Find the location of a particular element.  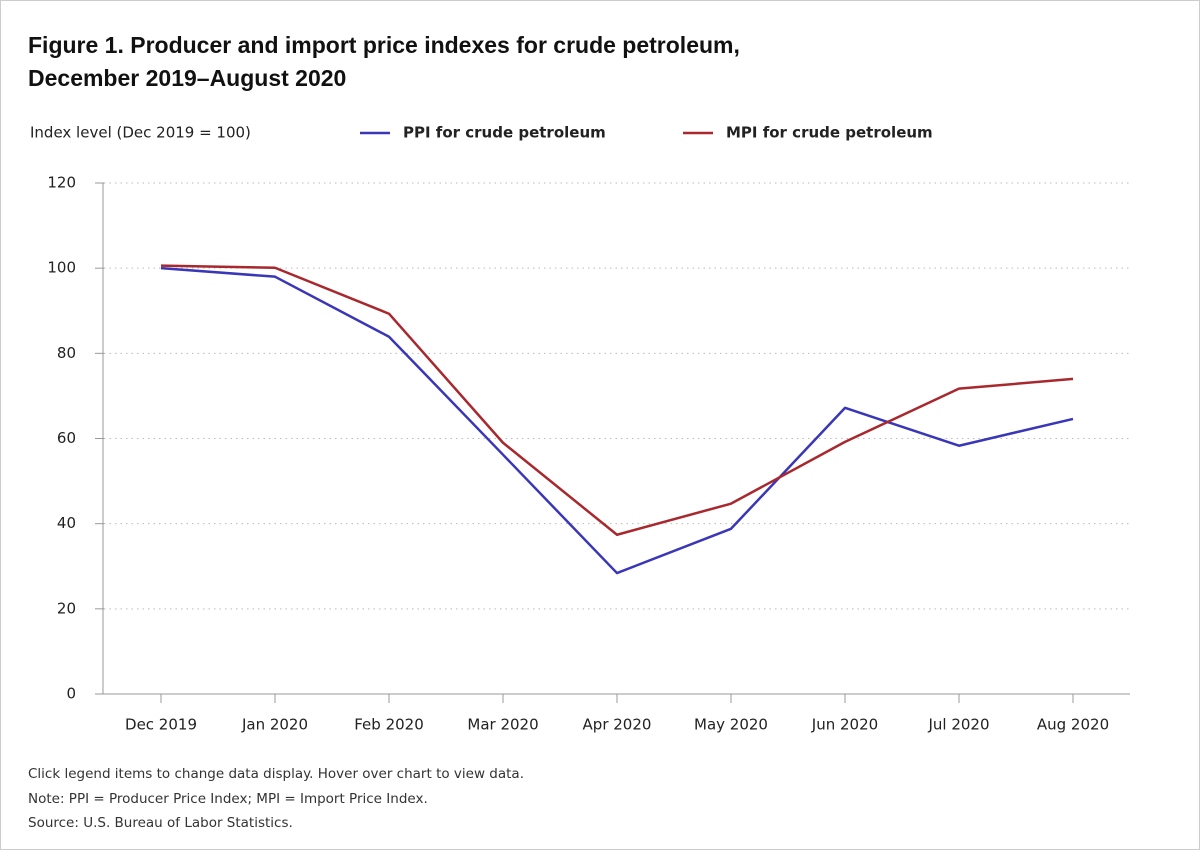

note: Source: U.S. Bureau of Labor Statistics. is located at coordinates (160, 823).